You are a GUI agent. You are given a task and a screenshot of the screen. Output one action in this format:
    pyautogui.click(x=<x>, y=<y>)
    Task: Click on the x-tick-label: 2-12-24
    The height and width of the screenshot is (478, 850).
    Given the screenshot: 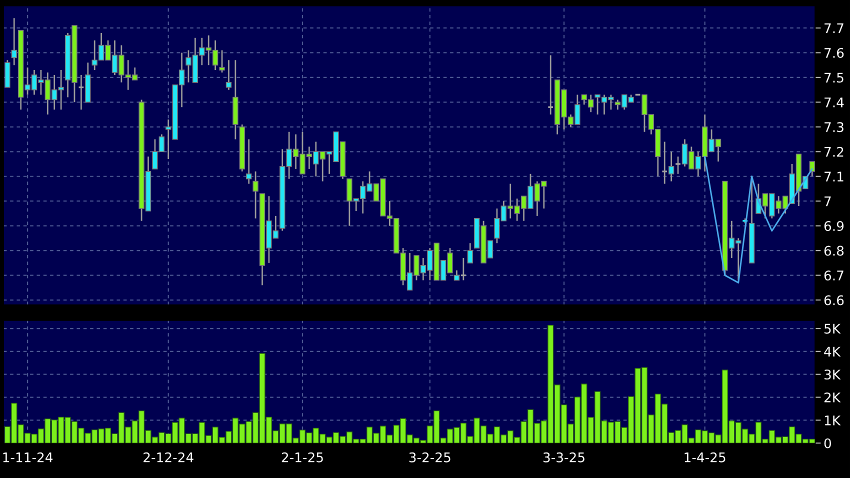 What is the action you would take?
    pyautogui.click(x=169, y=457)
    